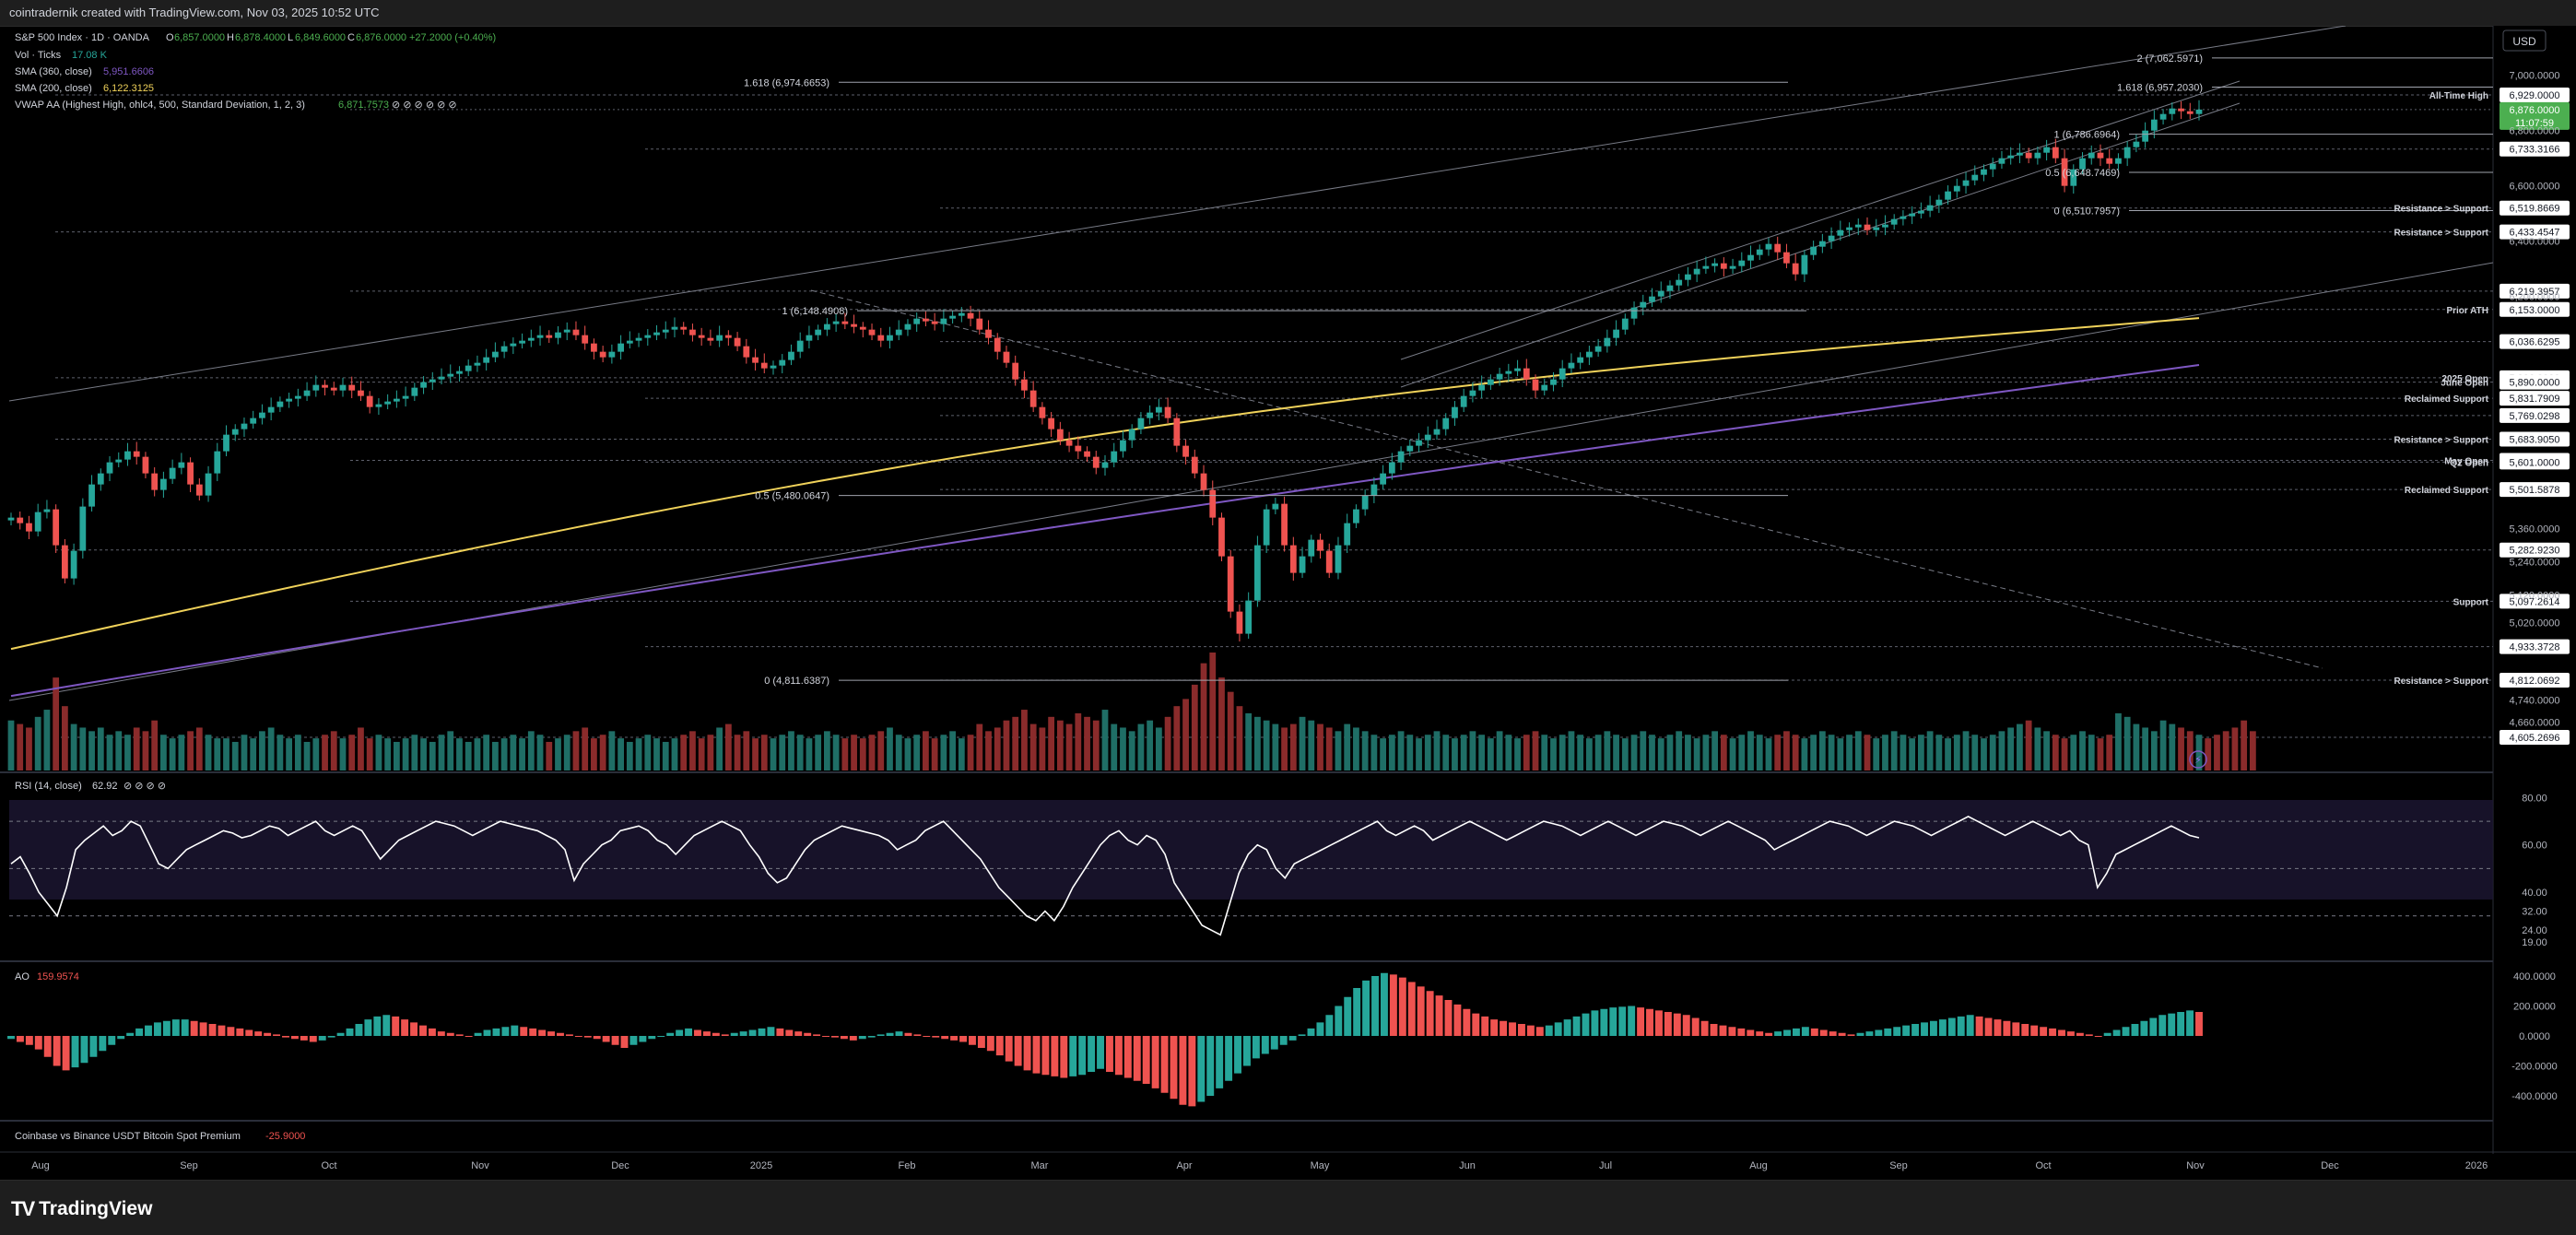  Describe the element at coordinates (2198, 759) in the screenshot. I see `alert-lightning-icon` at that location.